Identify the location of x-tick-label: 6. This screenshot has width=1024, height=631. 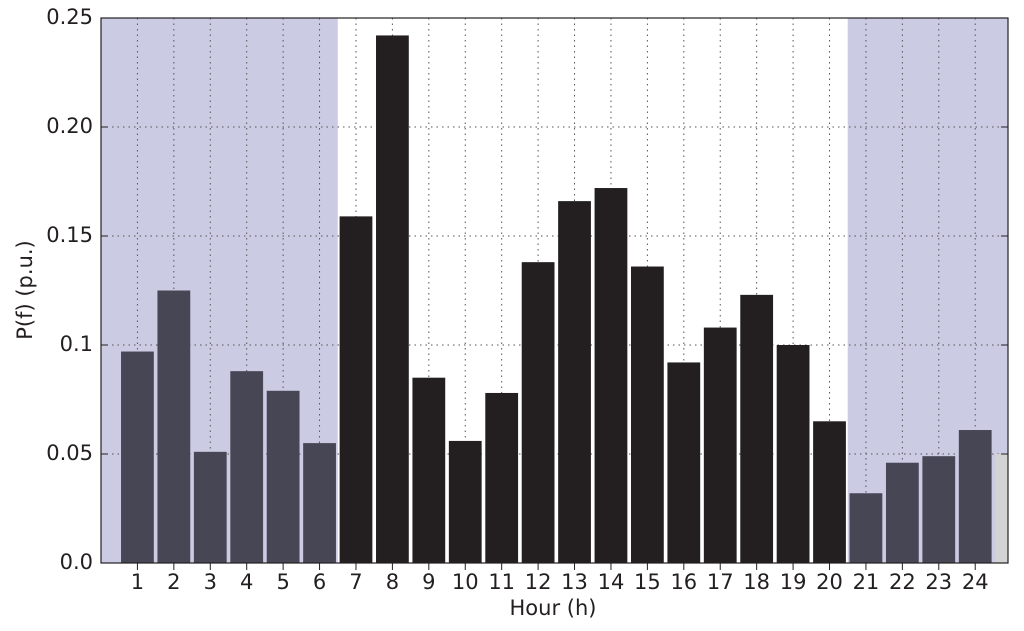
(319, 582).